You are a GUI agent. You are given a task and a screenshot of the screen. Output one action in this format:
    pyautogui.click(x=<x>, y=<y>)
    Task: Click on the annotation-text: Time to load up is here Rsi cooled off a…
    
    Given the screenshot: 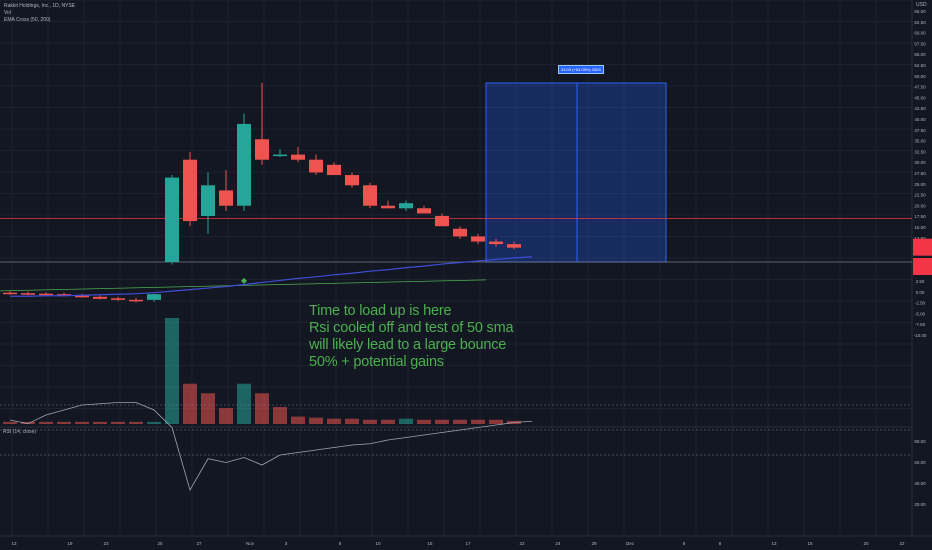 What is the action you would take?
    pyautogui.click(x=411, y=336)
    